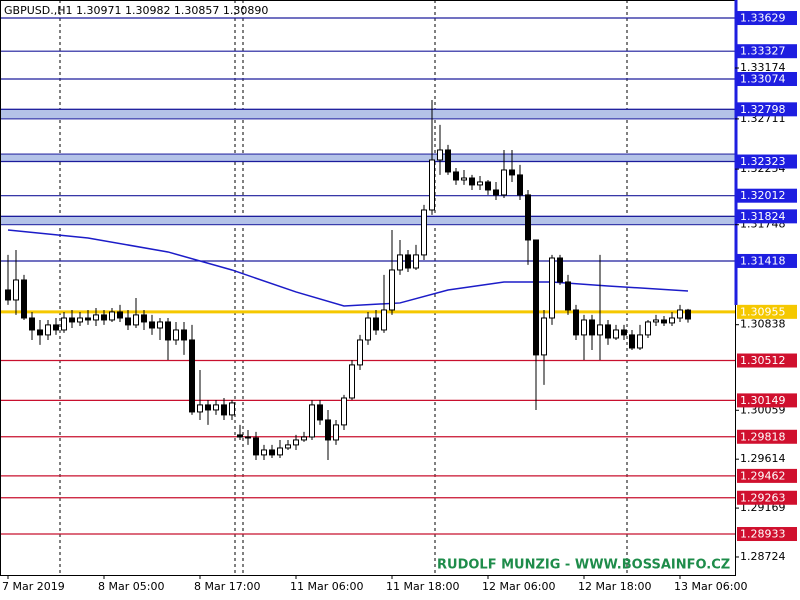  I want to click on x-tick-label: 11 Mar 18:00, so click(422, 586).